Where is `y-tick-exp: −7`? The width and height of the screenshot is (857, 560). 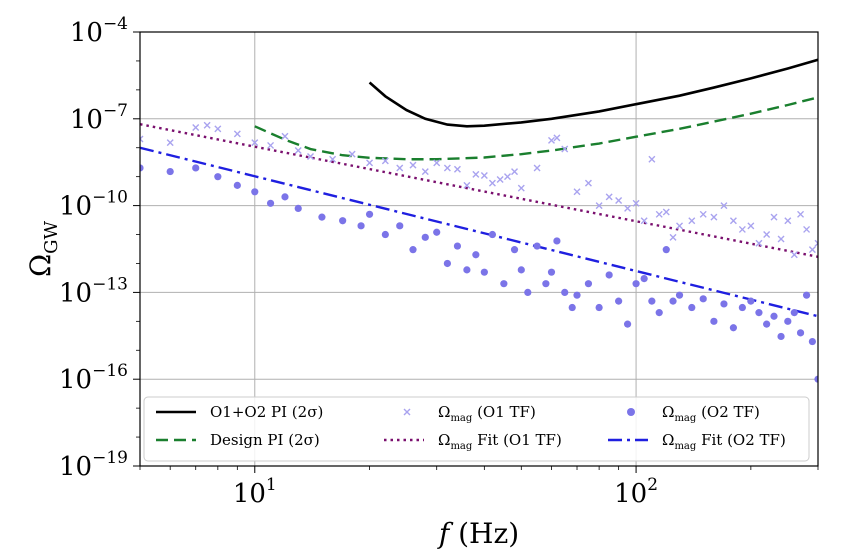
y-tick-exp: −7 is located at coordinates (115, 111).